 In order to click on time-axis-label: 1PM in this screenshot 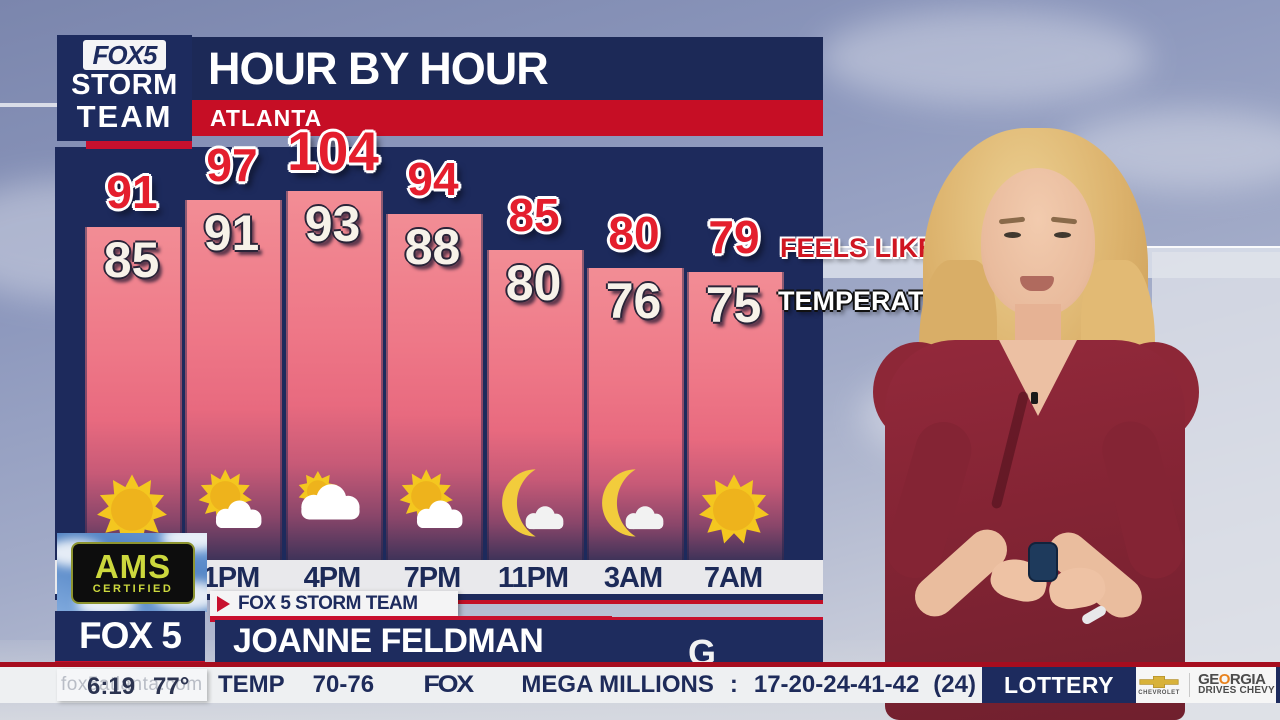, I will do `click(231, 578)`.